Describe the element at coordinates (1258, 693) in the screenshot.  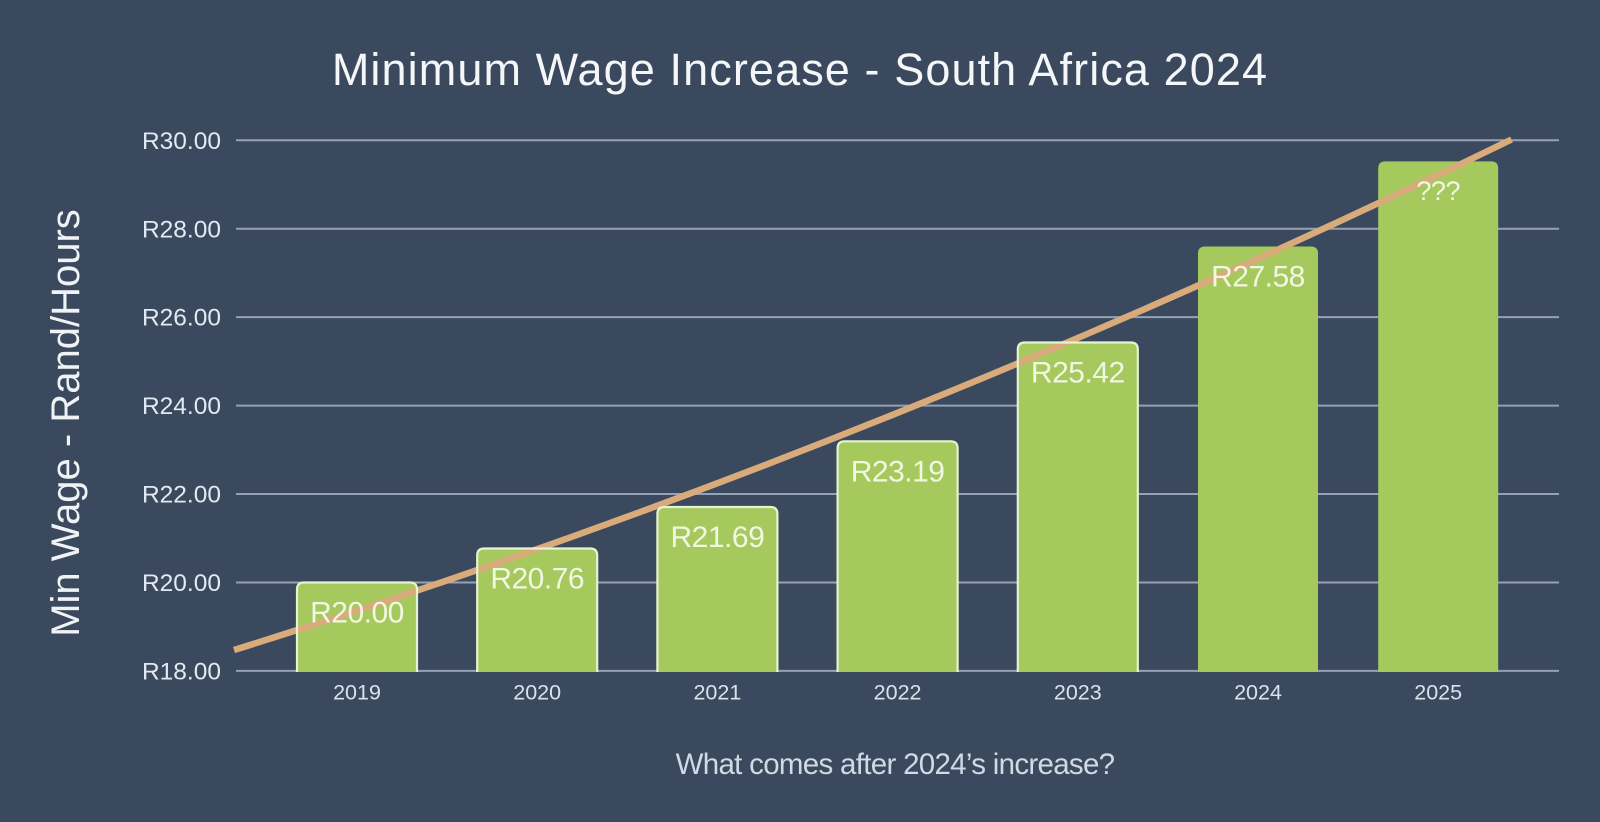
I see `svg-text: 2024` at that location.